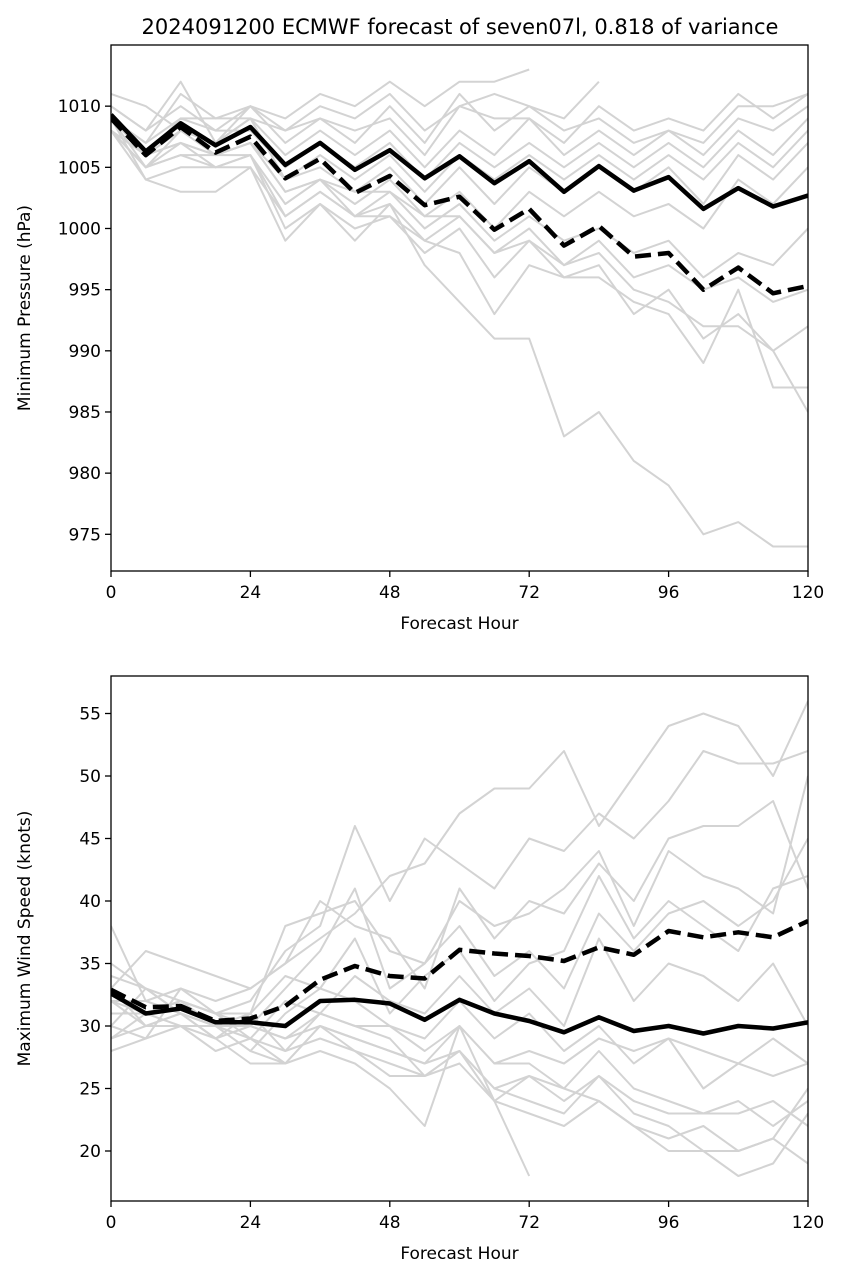 The image size is (854, 1279). What do you see at coordinates (90, 902) in the screenshot?
I see `wind-y-tick-label: 40` at bounding box center [90, 902].